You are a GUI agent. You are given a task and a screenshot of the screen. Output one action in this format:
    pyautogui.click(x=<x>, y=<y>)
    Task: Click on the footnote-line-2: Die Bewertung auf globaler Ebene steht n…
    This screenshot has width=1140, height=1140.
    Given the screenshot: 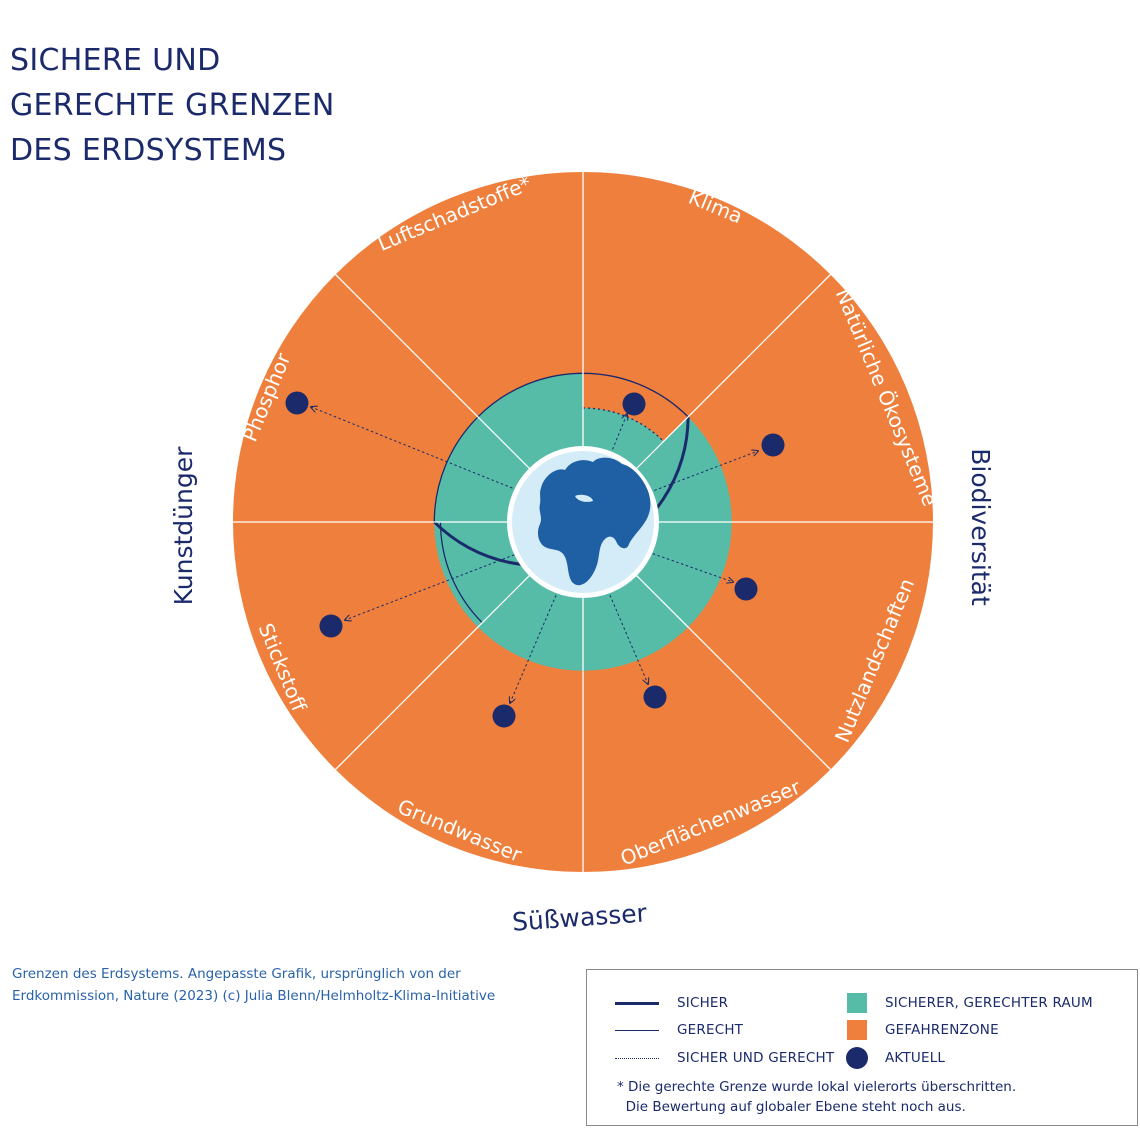 What is the action you would take?
    pyautogui.click(x=791, y=1107)
    